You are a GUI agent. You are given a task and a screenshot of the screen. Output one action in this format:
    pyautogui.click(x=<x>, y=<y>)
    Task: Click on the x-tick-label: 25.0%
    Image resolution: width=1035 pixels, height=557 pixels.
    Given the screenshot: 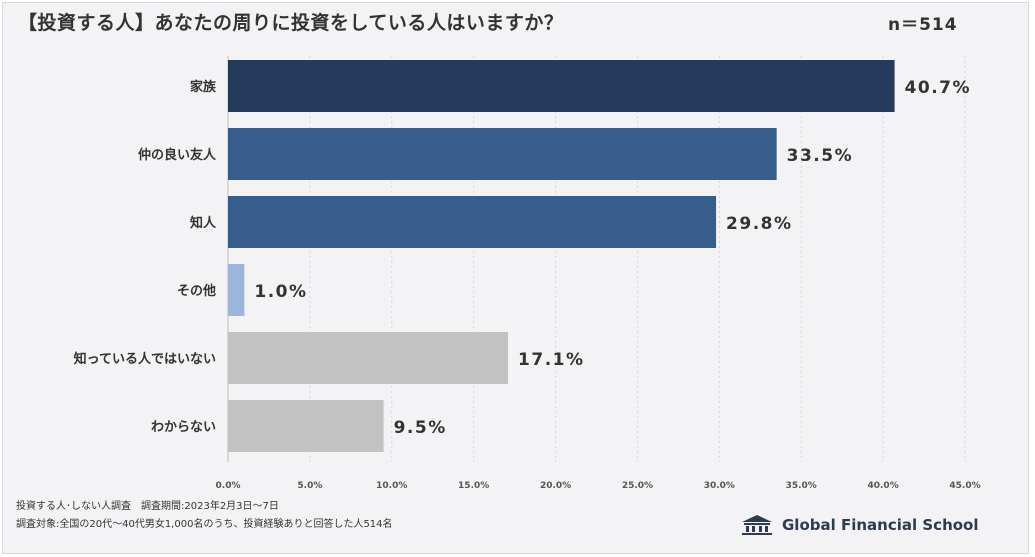 What is the action you would take?
    pyautogui.click(x=637, y=485)
    